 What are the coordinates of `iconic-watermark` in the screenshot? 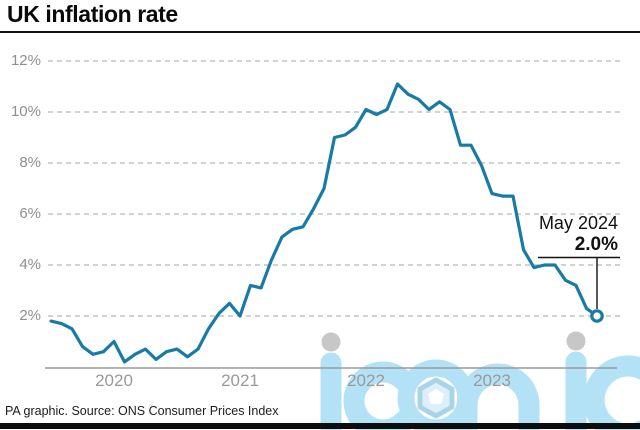 It's located at (480, 380).